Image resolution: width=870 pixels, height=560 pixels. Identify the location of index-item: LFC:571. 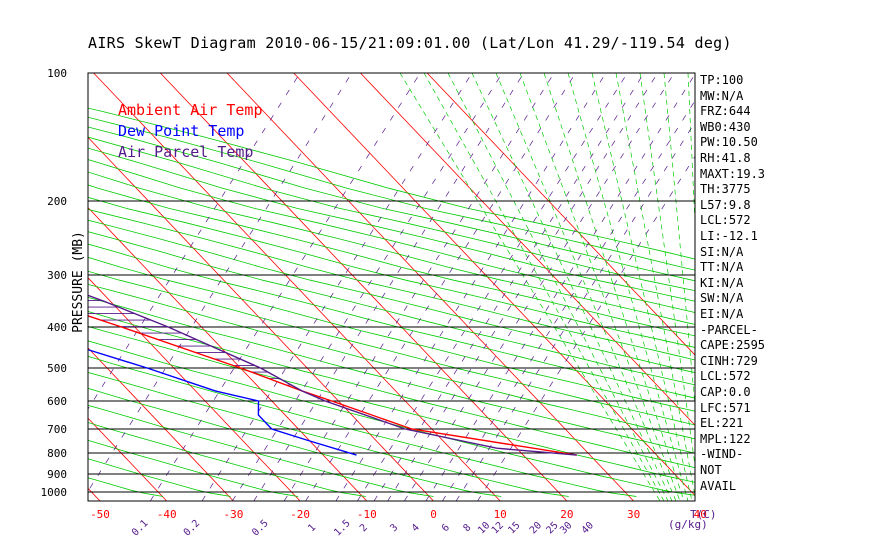
(725, 407).